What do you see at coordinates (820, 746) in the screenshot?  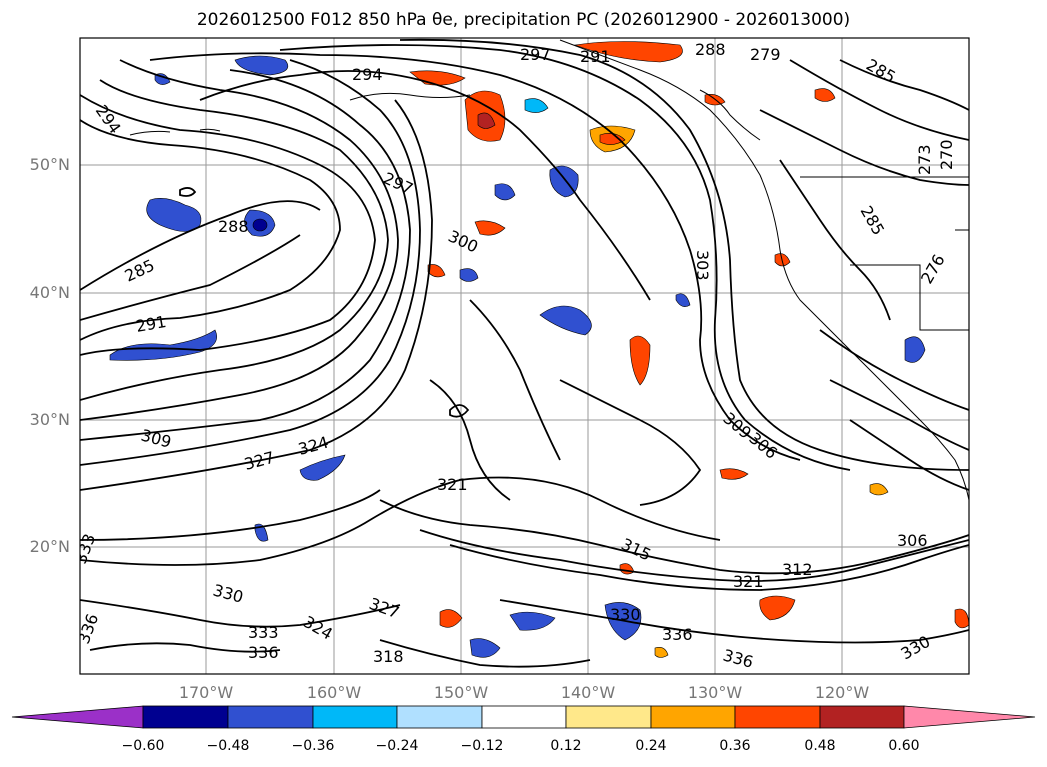 I see `colorbar-tick-label: 0.48` at bounding box center [820, 746].